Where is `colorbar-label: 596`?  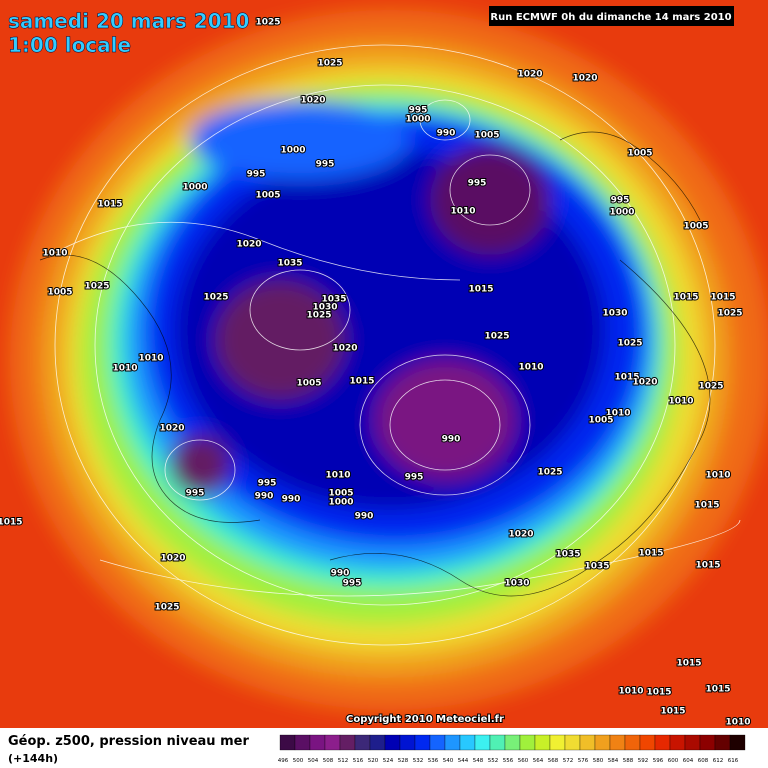 colorbar-label: 596 is located at coordinates (658, 761).